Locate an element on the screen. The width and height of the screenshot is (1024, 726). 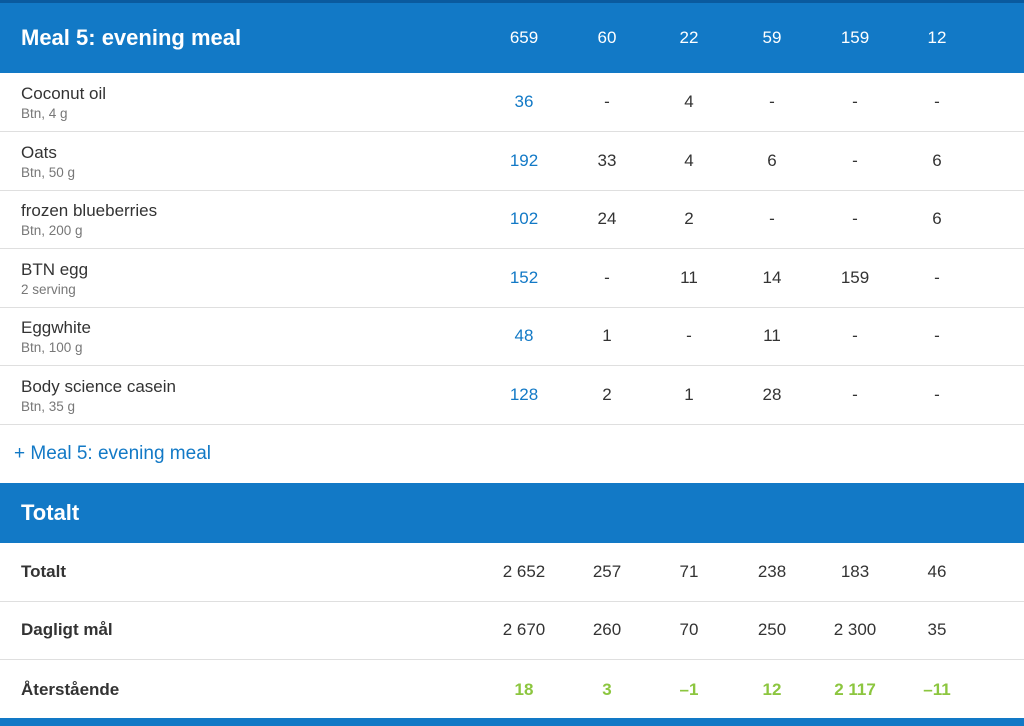
food-row: BTN egg 2 serving 152 - 11 14 159 - is located at coordinates (512, 278).